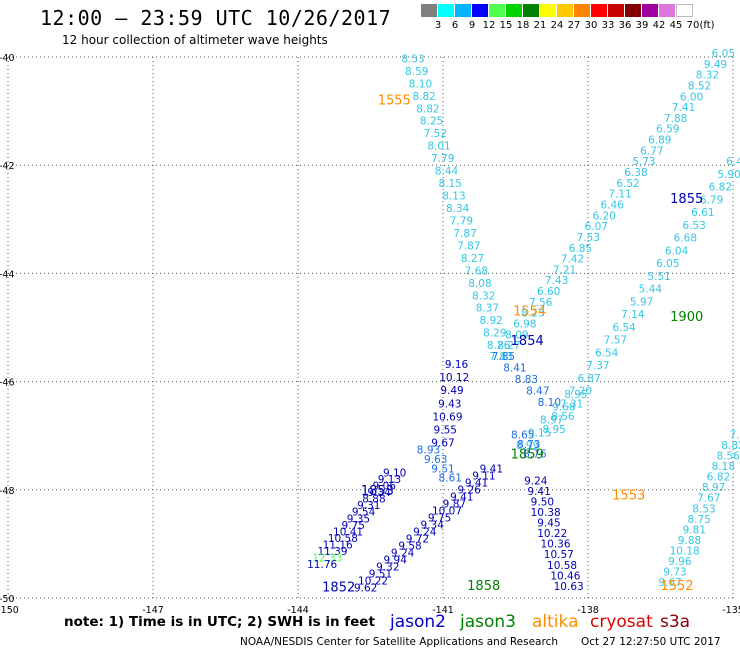  What do you see at coordinates (548, 524) in the screenshot?
I see `wave-height-value: 9.45` at bounding box center [548, 524].